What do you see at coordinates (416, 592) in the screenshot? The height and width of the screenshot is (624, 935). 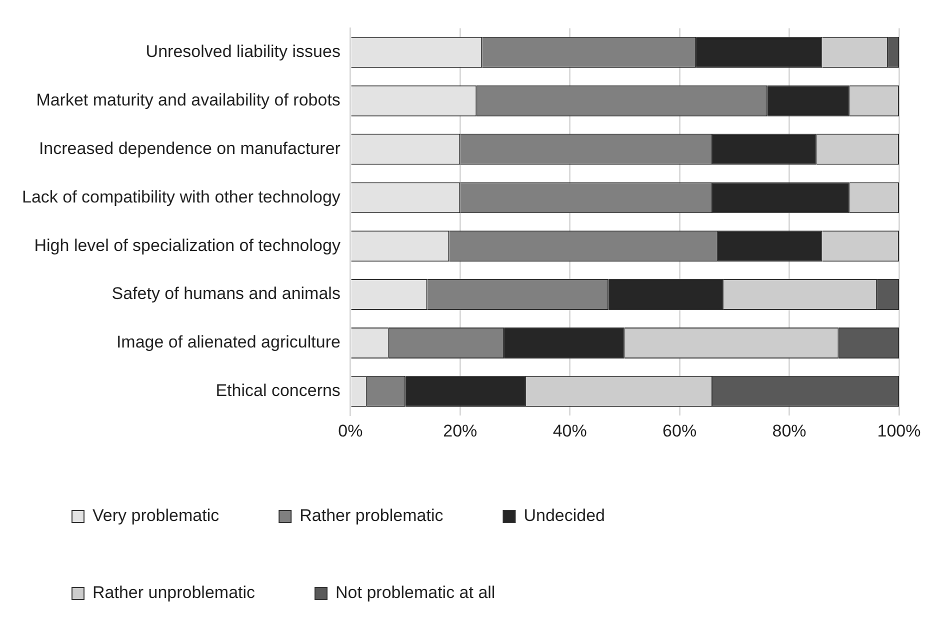 I see `legend-label: Not problematic at all` at bounding box center [416, 592].